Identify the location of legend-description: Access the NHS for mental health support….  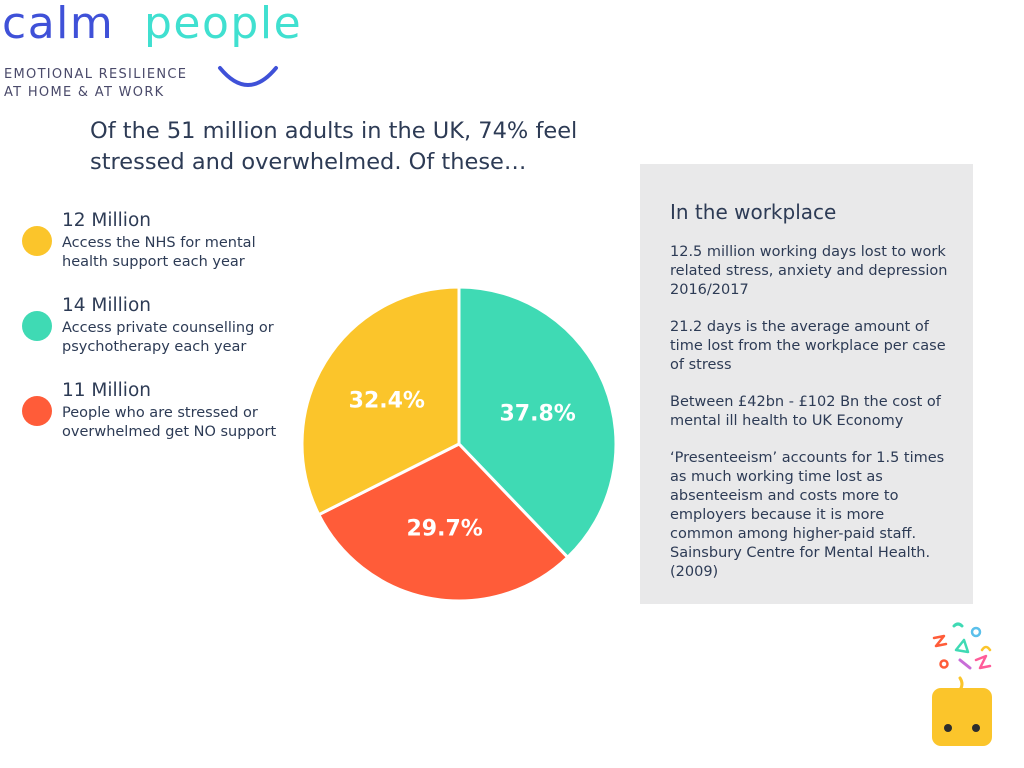
(159, 252).